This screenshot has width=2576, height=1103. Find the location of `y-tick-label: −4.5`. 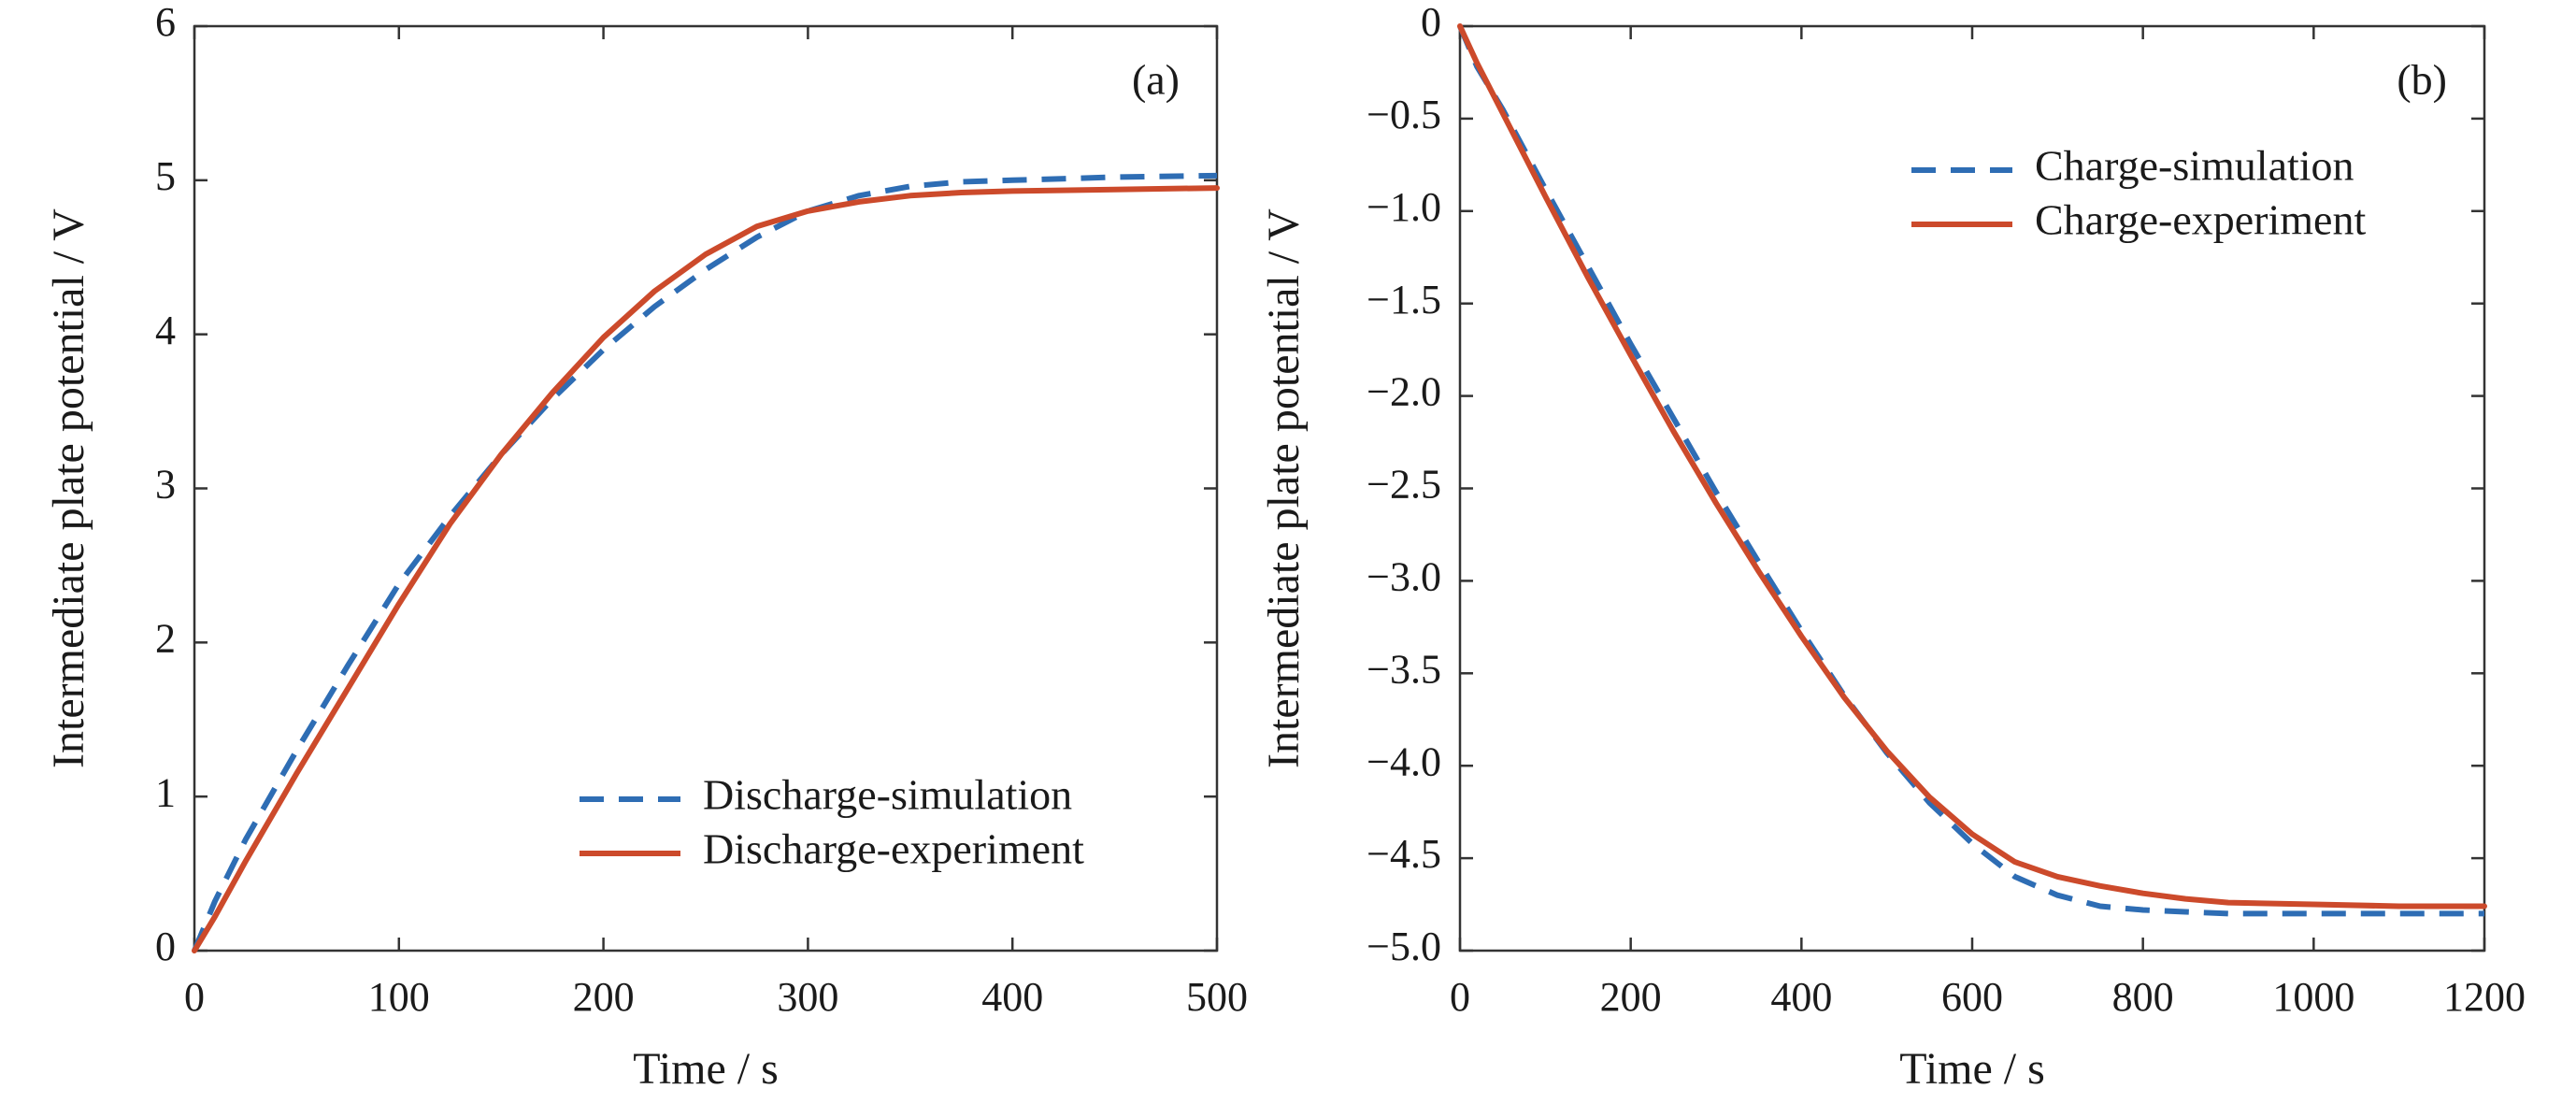

y-tick-label: −4.5 is located at coordinates (1404, 854).